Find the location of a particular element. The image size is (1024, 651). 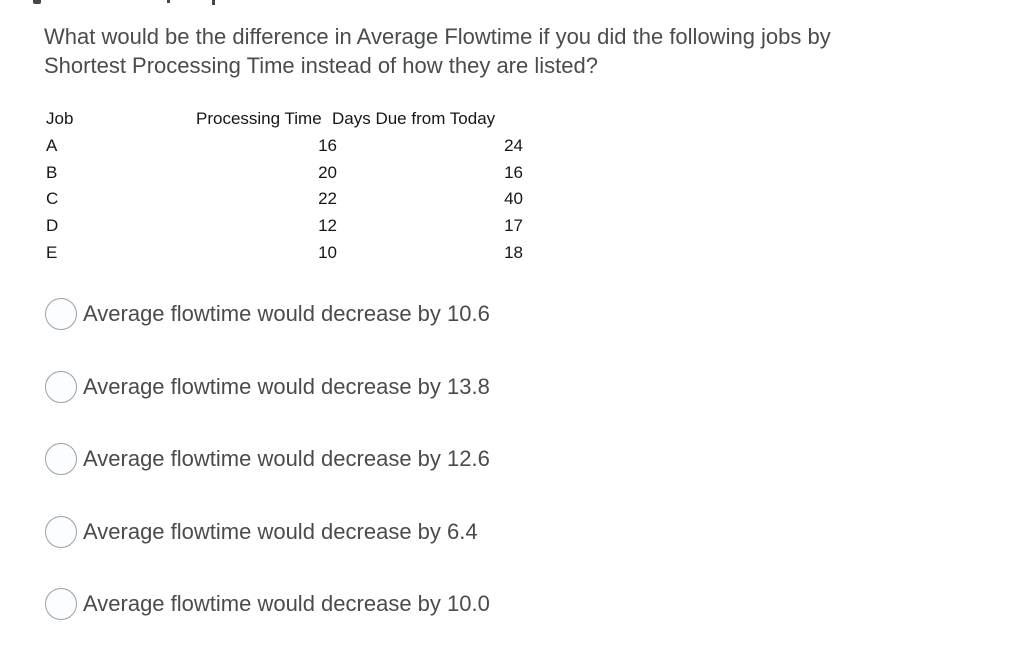

table-row-job-name: B is located at coordinates (52, 172).